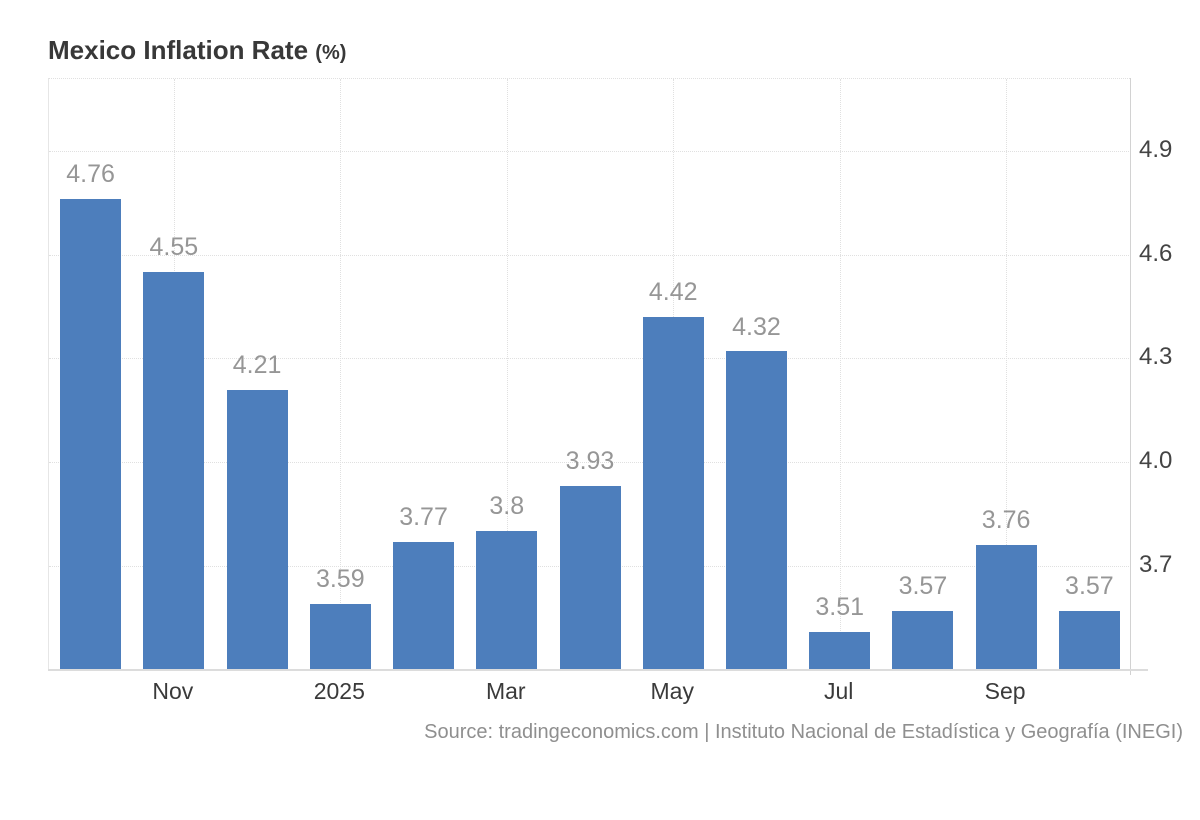  I want to click on y-axis-tick-label: 4.0, so click(1156, 461).